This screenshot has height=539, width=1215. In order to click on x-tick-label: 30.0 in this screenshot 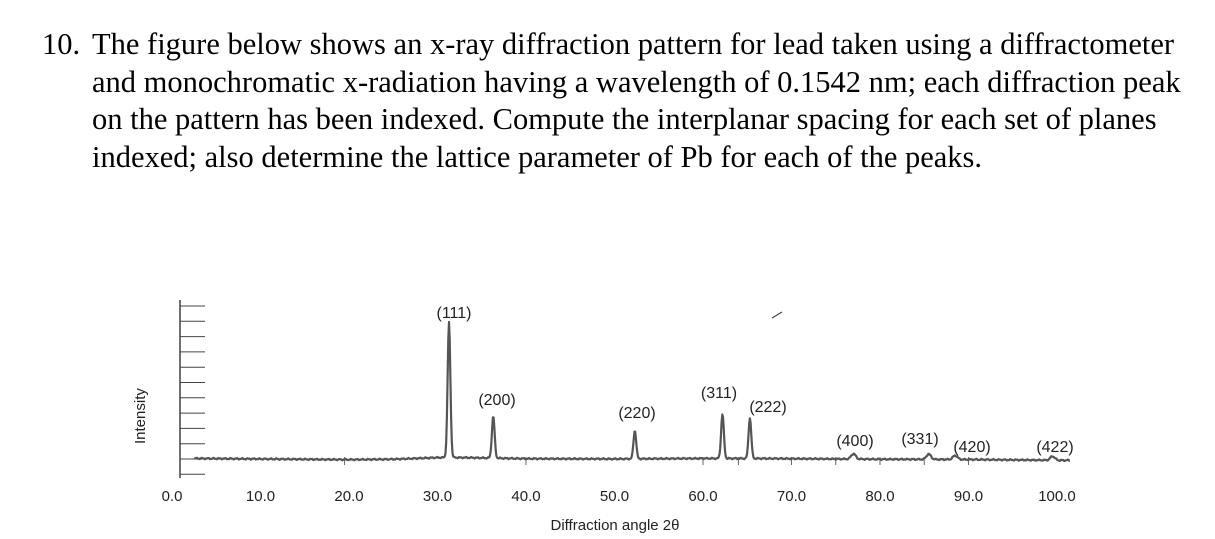, I will do `click(437, 496)`.